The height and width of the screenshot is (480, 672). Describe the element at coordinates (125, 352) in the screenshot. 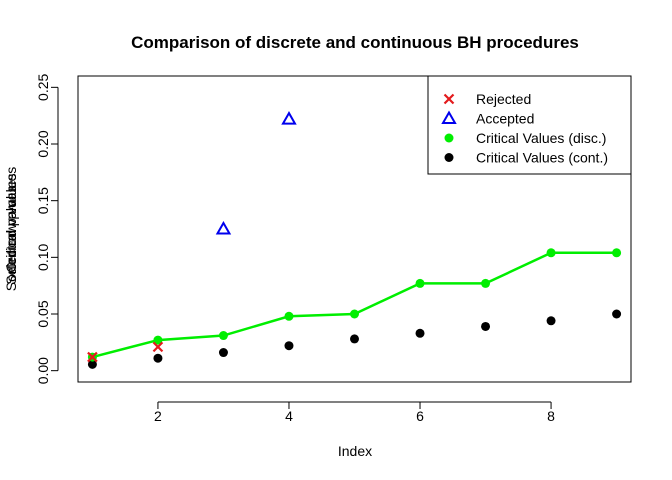

I see `series-rejected` at that location.